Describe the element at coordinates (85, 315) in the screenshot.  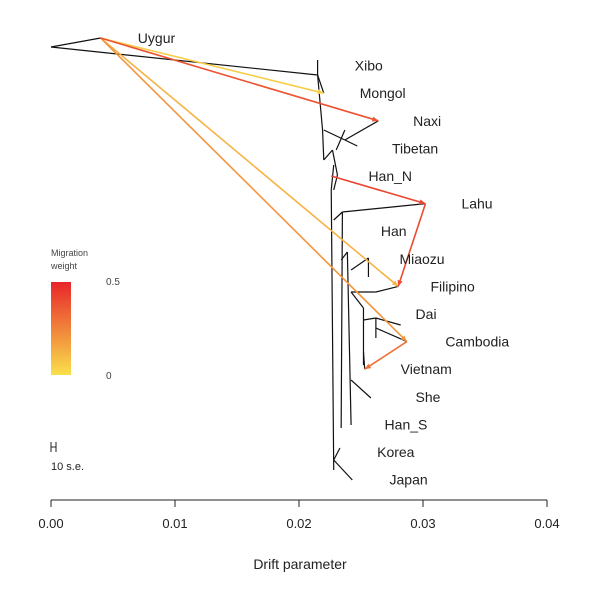
I see `migration-weight-legend: Migration weight 0.5 0` at that location.